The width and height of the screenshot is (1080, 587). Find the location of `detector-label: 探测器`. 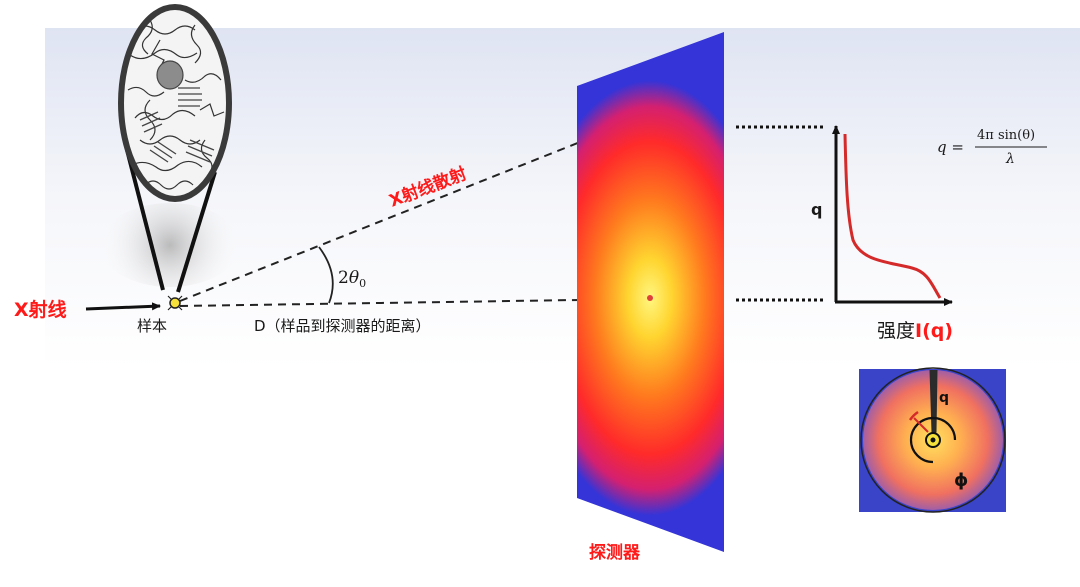

detector-label: 探测器 is located at coordinates (615, 552).